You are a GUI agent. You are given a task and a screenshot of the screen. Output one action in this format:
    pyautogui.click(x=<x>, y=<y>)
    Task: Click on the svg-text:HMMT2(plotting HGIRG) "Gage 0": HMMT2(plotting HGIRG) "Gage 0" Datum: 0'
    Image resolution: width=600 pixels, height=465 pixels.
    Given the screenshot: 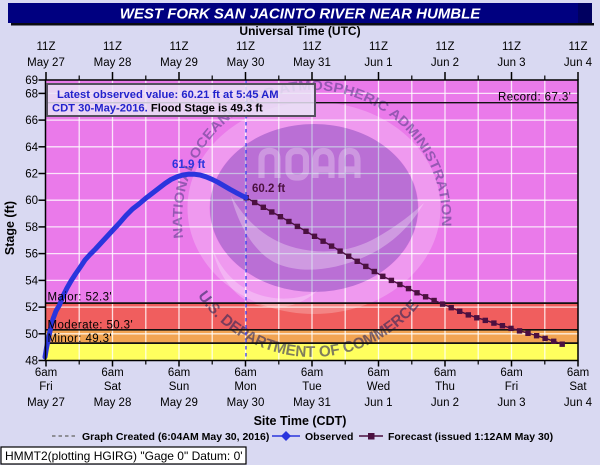 What is the action you would take?
    pyautogui.click(x=124, y=456)
    